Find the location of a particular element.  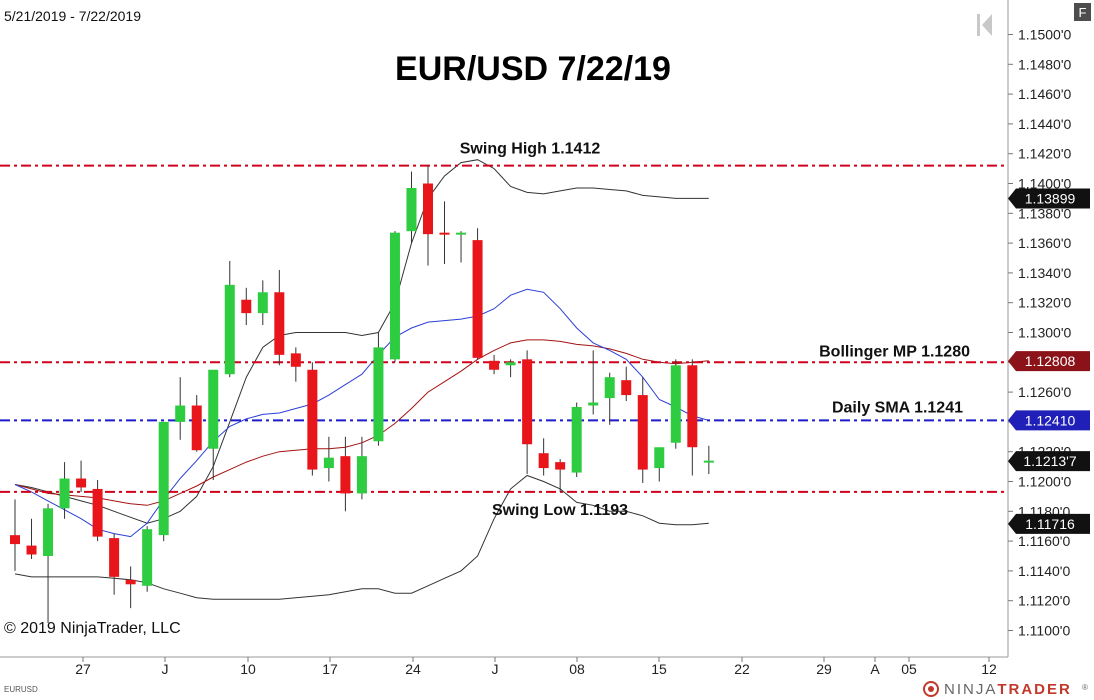

level-label: Swing Low 1.1193 is located at coordinates (560, 510).